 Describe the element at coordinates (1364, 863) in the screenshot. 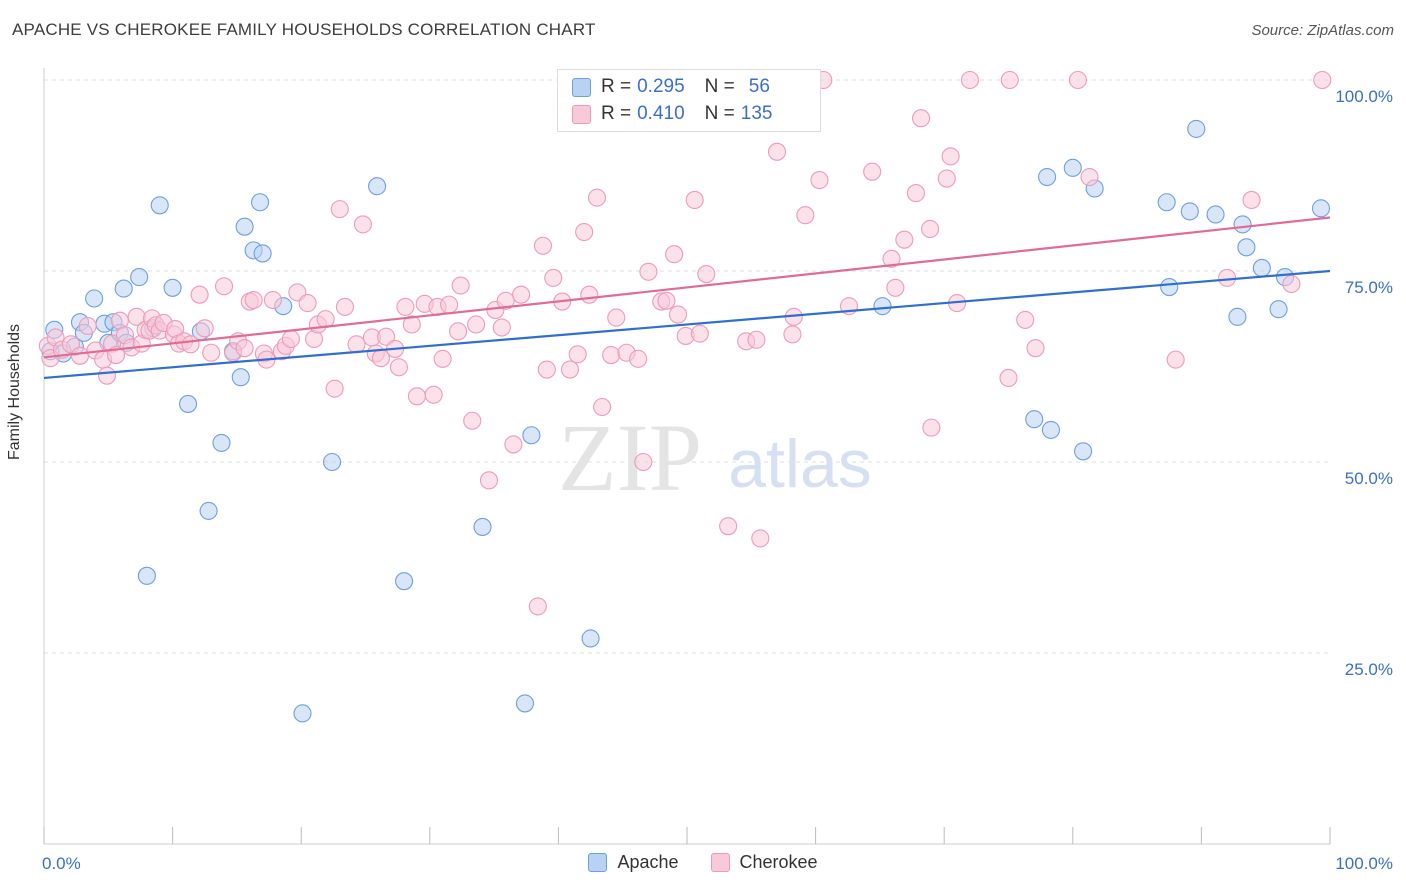

I see `x-tick-label-100: 100.0%` at that location.